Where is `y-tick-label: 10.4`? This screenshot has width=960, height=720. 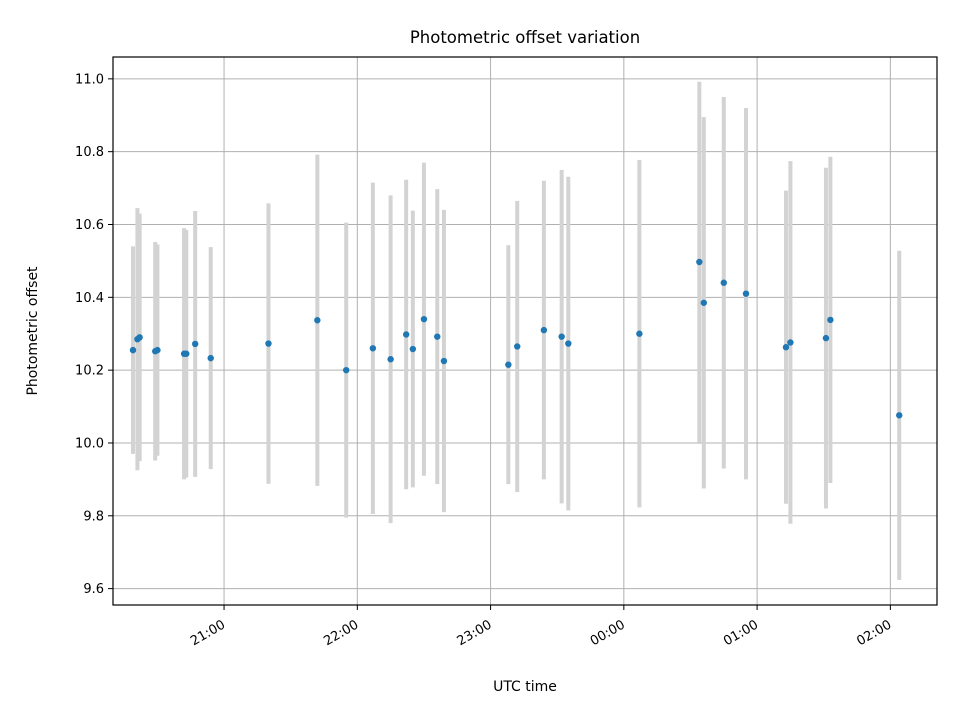 y-tick-label: 10.4 is located at coordinates (89, 298).